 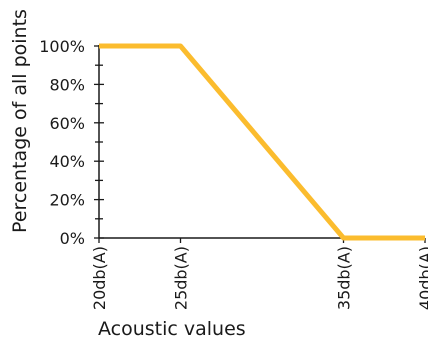 I want to click on x-tick-label: 25db(A), so click(x=181, y=278).